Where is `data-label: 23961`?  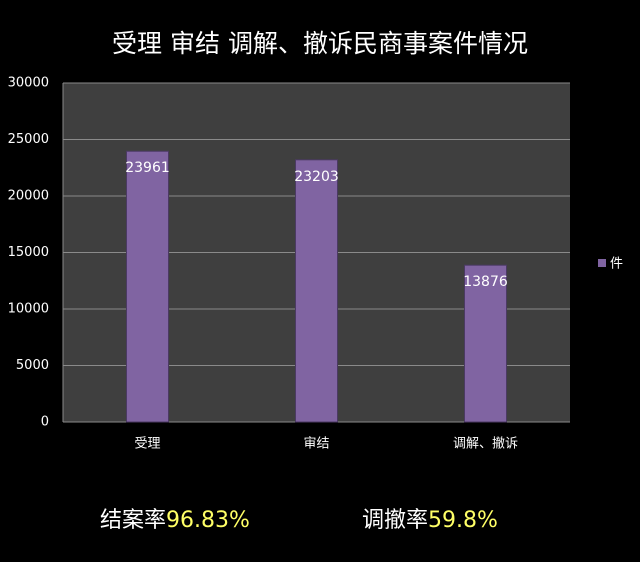
data-label: 23961 is located at coordinates (147, 168).